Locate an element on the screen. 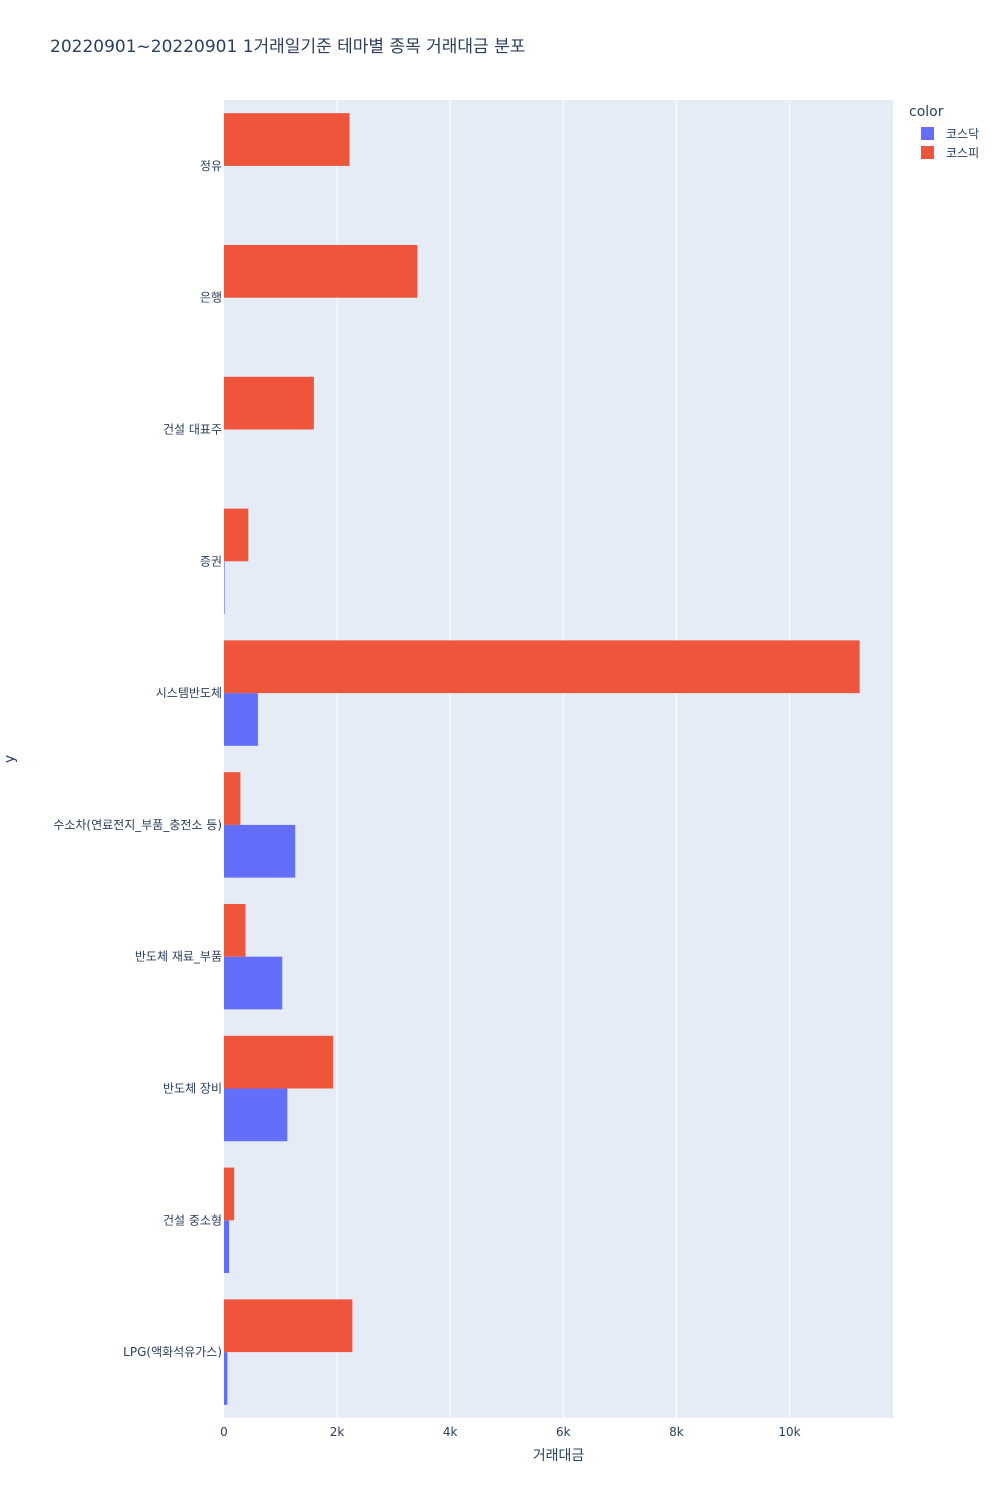 The width and height of the screenshot is (1000, 1500). x-tick-label: 2k is located at coordinates (337, 1432).